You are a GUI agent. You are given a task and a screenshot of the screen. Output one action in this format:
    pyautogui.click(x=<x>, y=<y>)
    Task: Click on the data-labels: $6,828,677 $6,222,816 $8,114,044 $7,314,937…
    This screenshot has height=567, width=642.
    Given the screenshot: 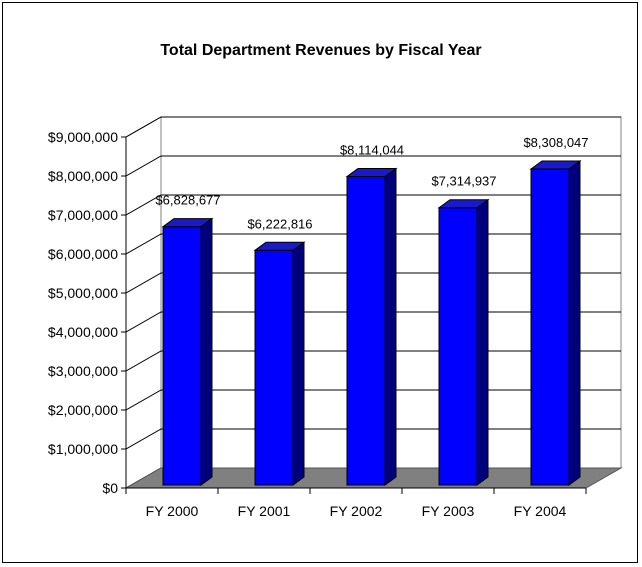 What is the action you would take?
    pyautogui.click(x=371, y=183)
    